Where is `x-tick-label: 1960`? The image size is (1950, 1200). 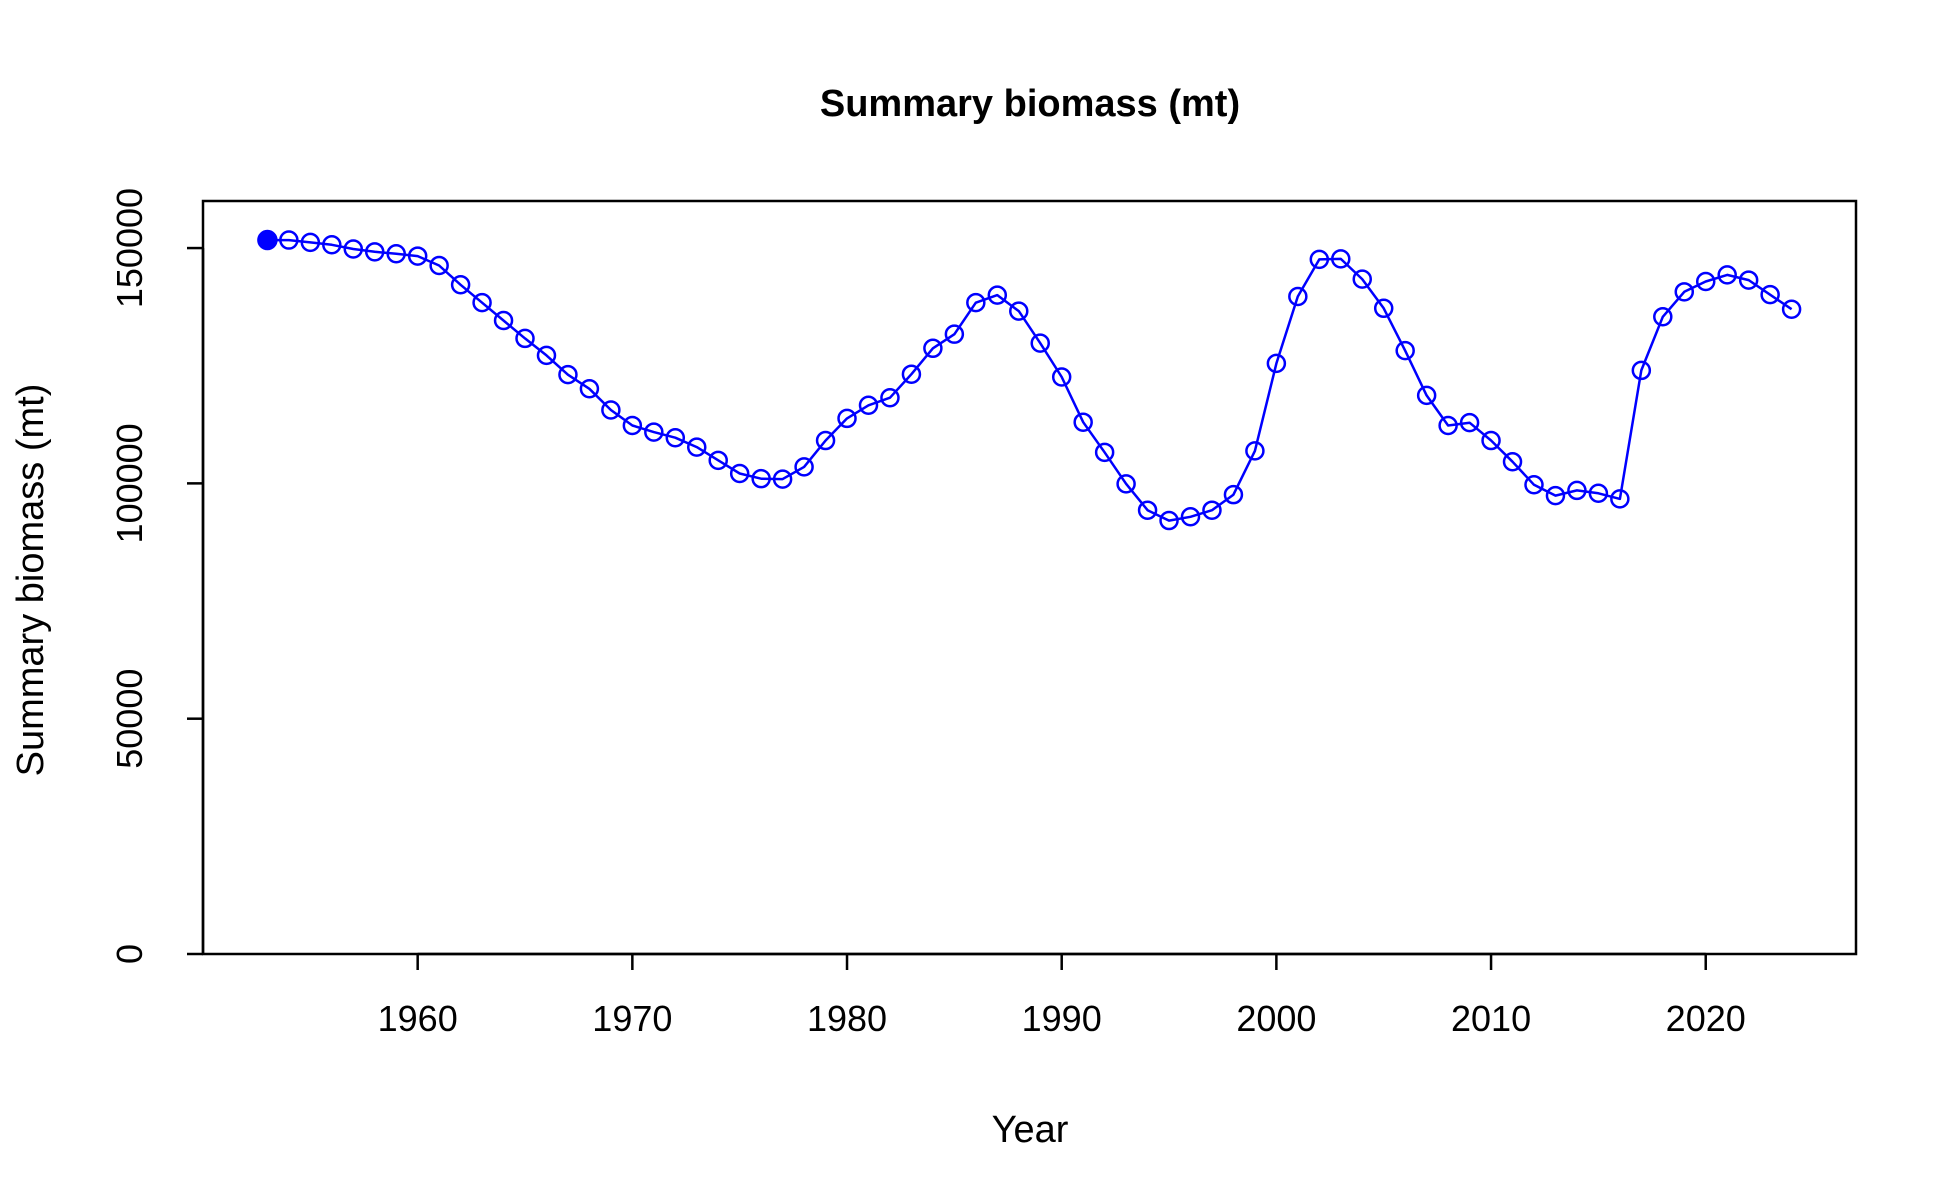
x-tick-label: 1960 is located at coordinates (418, 1018).